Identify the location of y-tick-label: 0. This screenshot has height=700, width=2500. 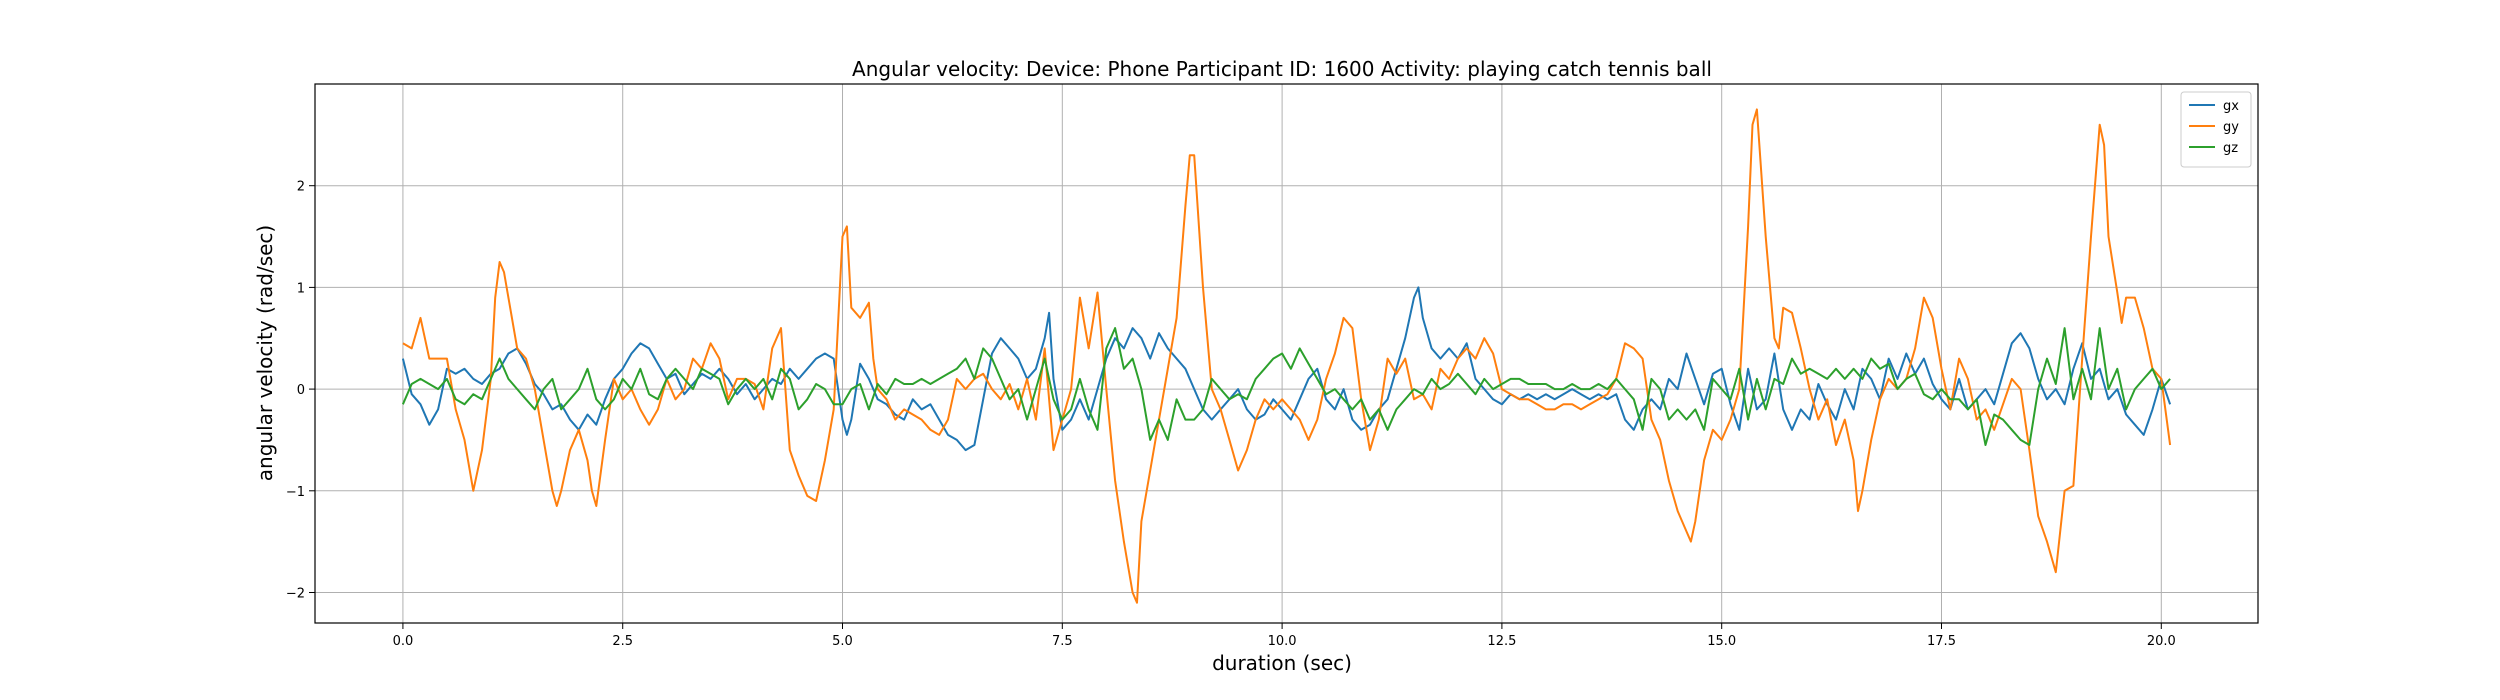
(301, 390).